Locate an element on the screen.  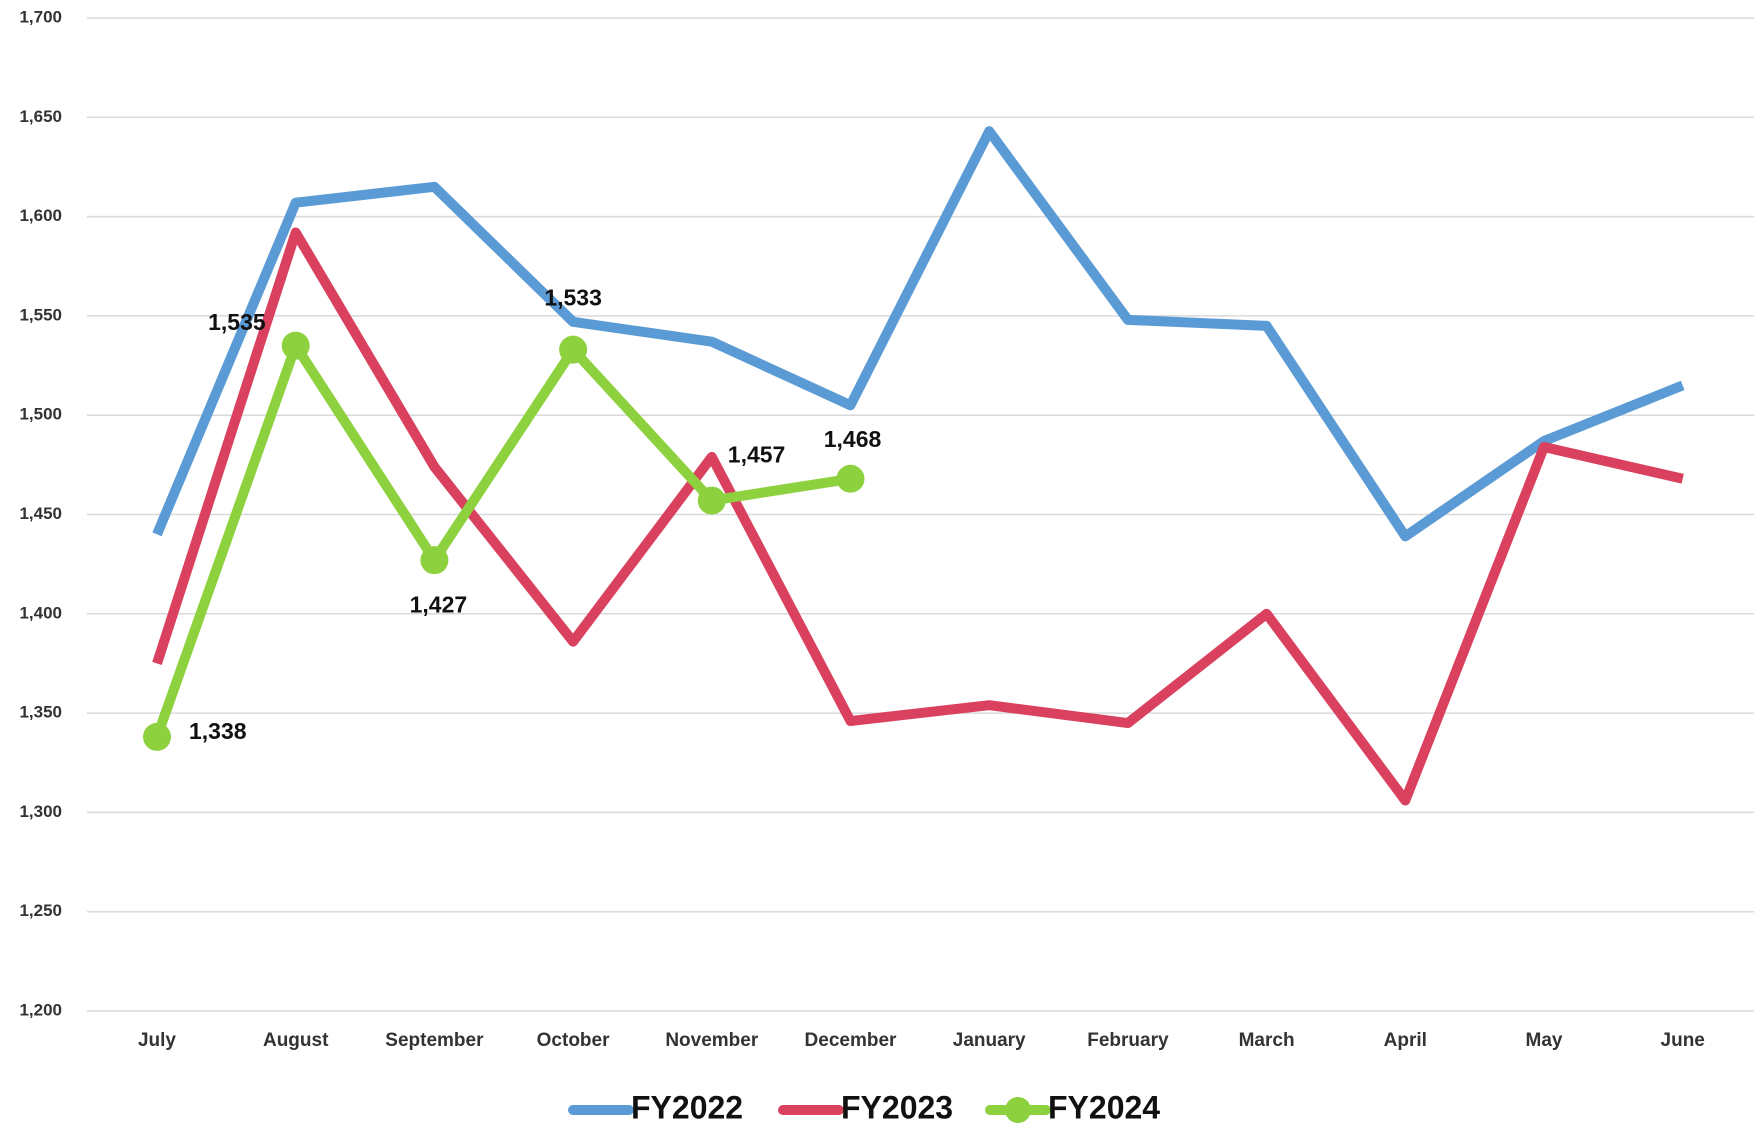
y-tick-label: 1,200 is located at coordinates (40, 1009).